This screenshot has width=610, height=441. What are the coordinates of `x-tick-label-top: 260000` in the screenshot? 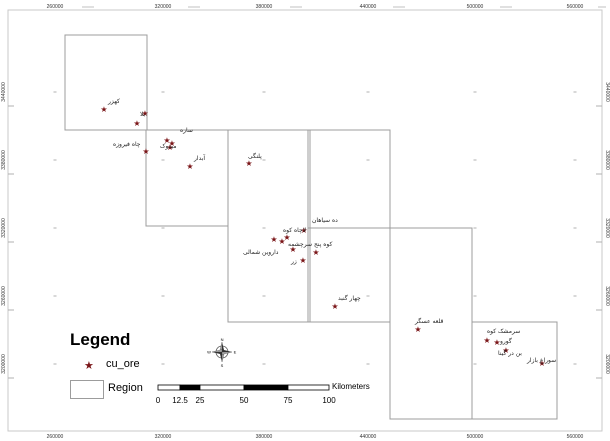 It's located at (55, 7).